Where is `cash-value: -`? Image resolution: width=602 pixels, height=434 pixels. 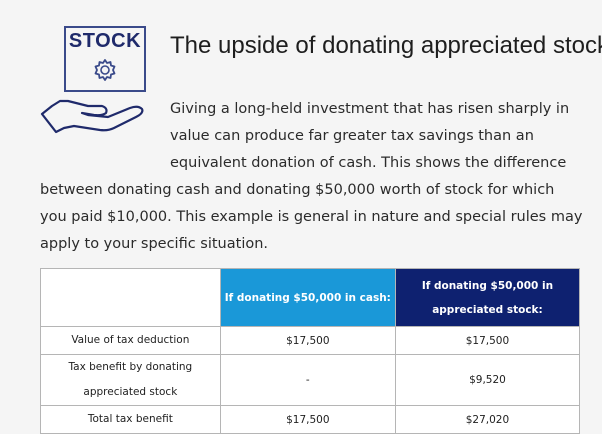
cash-value: - is located at coordinates (307, 380).